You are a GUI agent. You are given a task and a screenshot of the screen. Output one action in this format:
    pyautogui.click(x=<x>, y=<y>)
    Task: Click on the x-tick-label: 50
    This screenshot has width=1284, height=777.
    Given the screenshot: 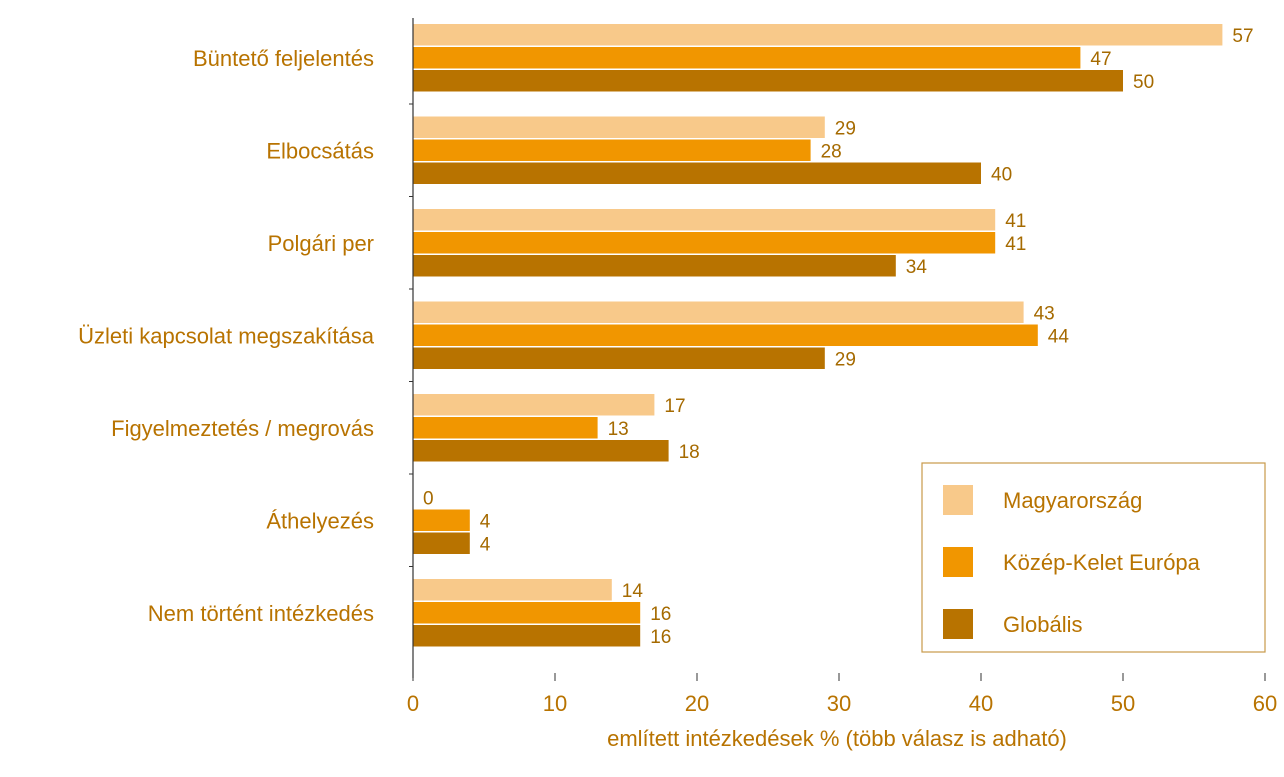 What is the action you would take?
    pyautogui.click(x=1123, y=703)
    